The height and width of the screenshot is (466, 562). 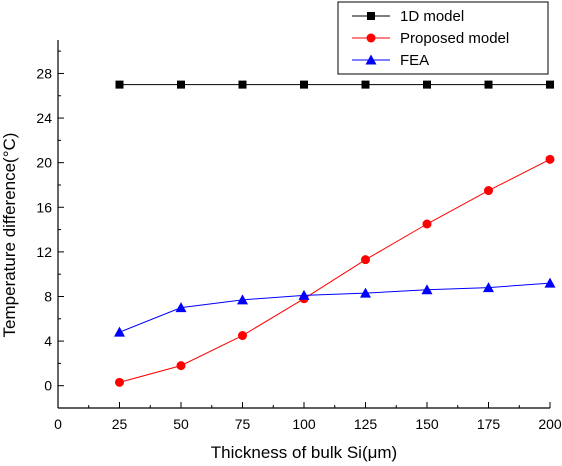 I want to click on y-tick-label: 16, so click(x=44, y=207).